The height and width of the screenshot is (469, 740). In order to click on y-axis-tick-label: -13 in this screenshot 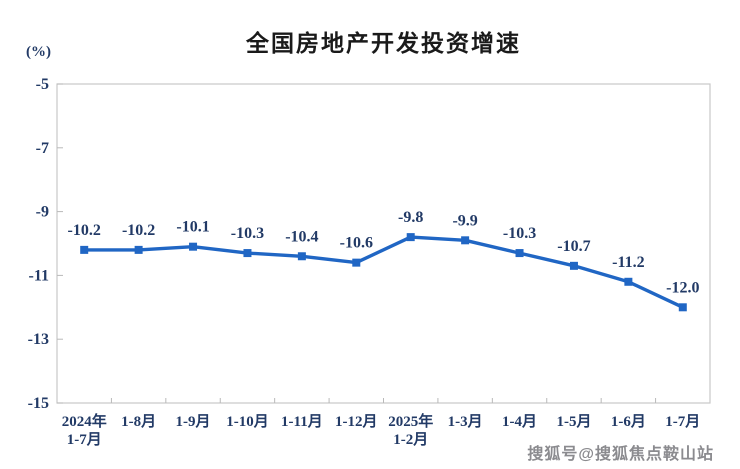, I will do `click(38, 339)`.